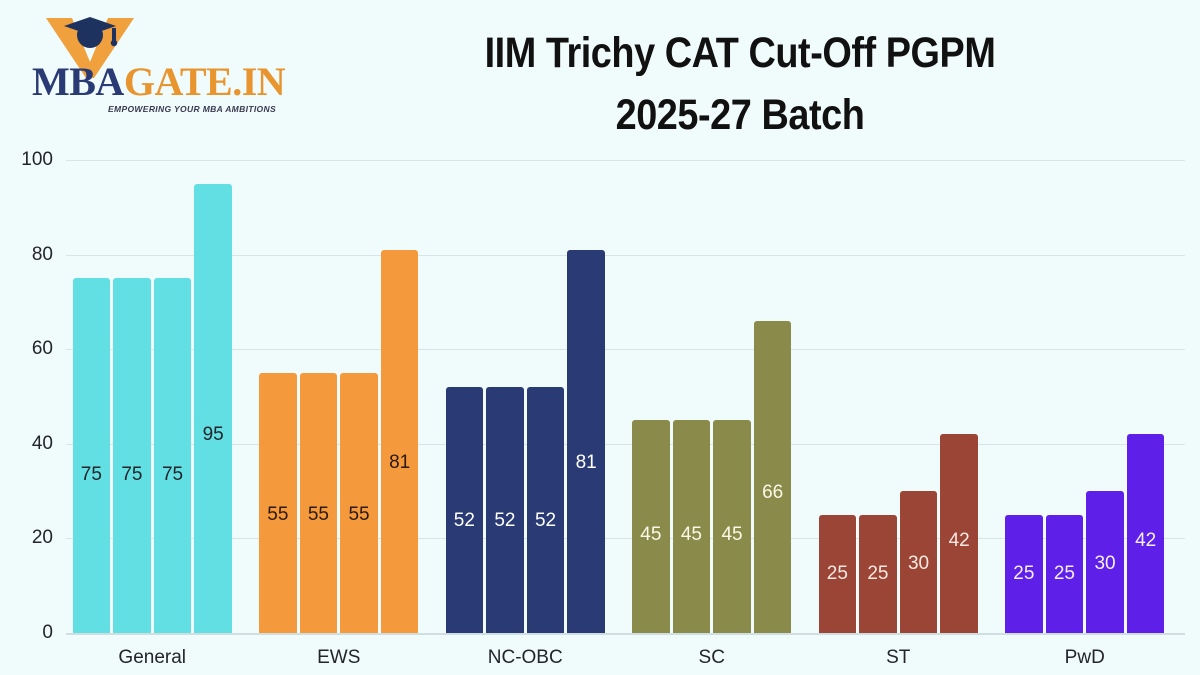 The image size is (1200, 675). Describe the element at coordinates (42, 254) in the screenshot. I see `y-axis-tick-label: 80` at that location.